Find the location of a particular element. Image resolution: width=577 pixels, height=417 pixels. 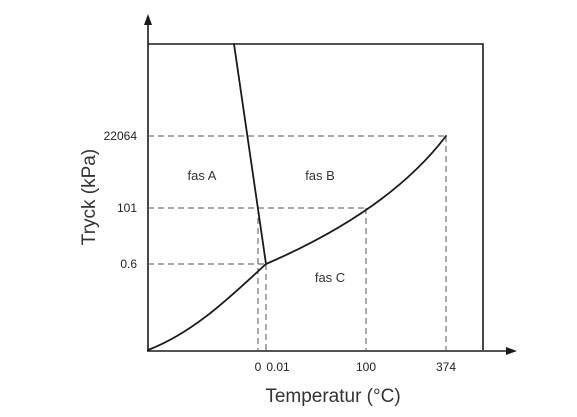

region-label-c: fas C is located at coordinates (330, 277).